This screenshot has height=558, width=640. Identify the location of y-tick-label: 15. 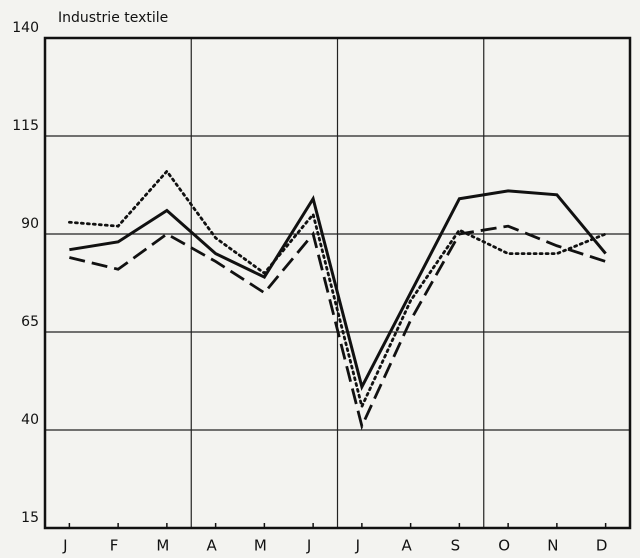
(30, 518).